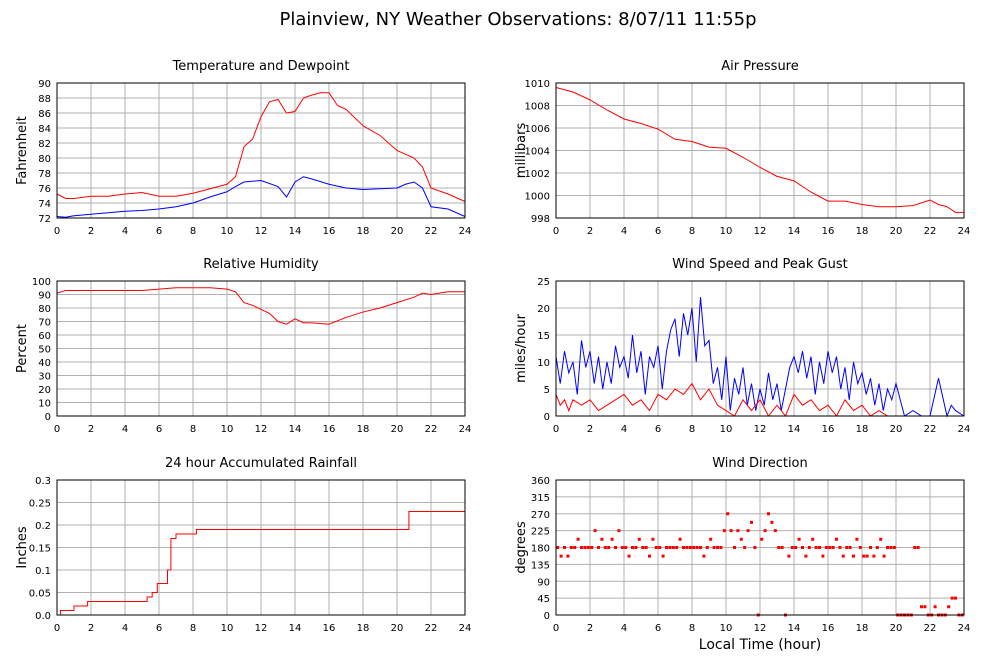  Describe the element at coordinates (760, 429) in the screenshot. I see `wind-xtick-label: 12` at that location.